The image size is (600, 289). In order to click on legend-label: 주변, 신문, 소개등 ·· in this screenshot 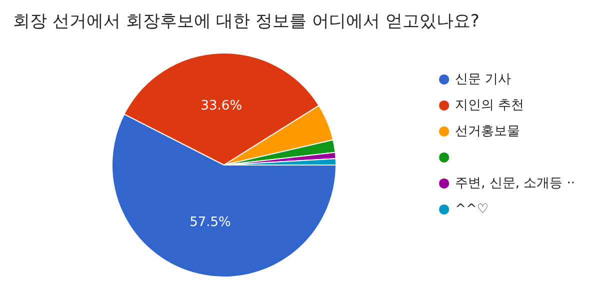, I will do `click(515, 183)`.